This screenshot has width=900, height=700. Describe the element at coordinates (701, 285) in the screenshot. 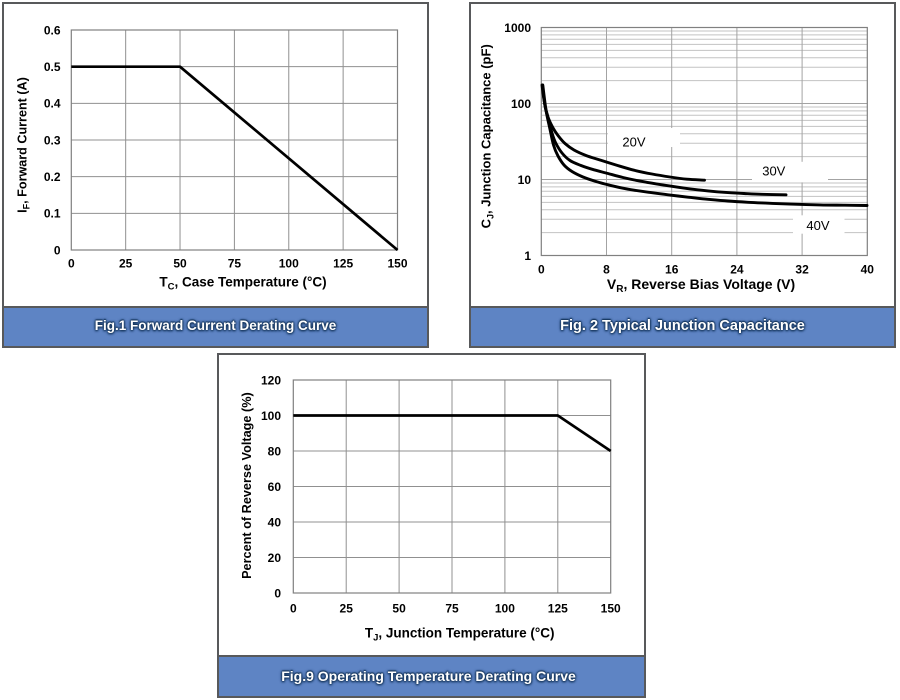

I see `svg-text: VR, Reverse Bias Voltage (V)` at that location.